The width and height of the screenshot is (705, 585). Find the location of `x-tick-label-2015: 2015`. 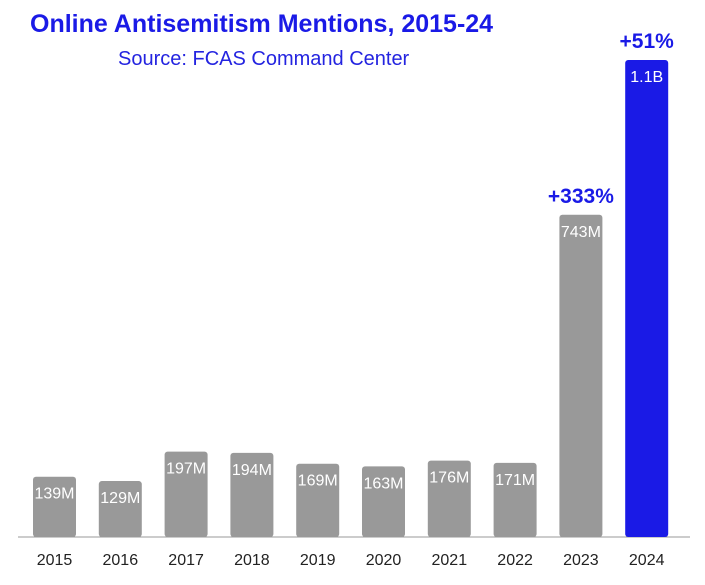

x-tick-label-2015: 2015 is located at coordinates (55, 560).